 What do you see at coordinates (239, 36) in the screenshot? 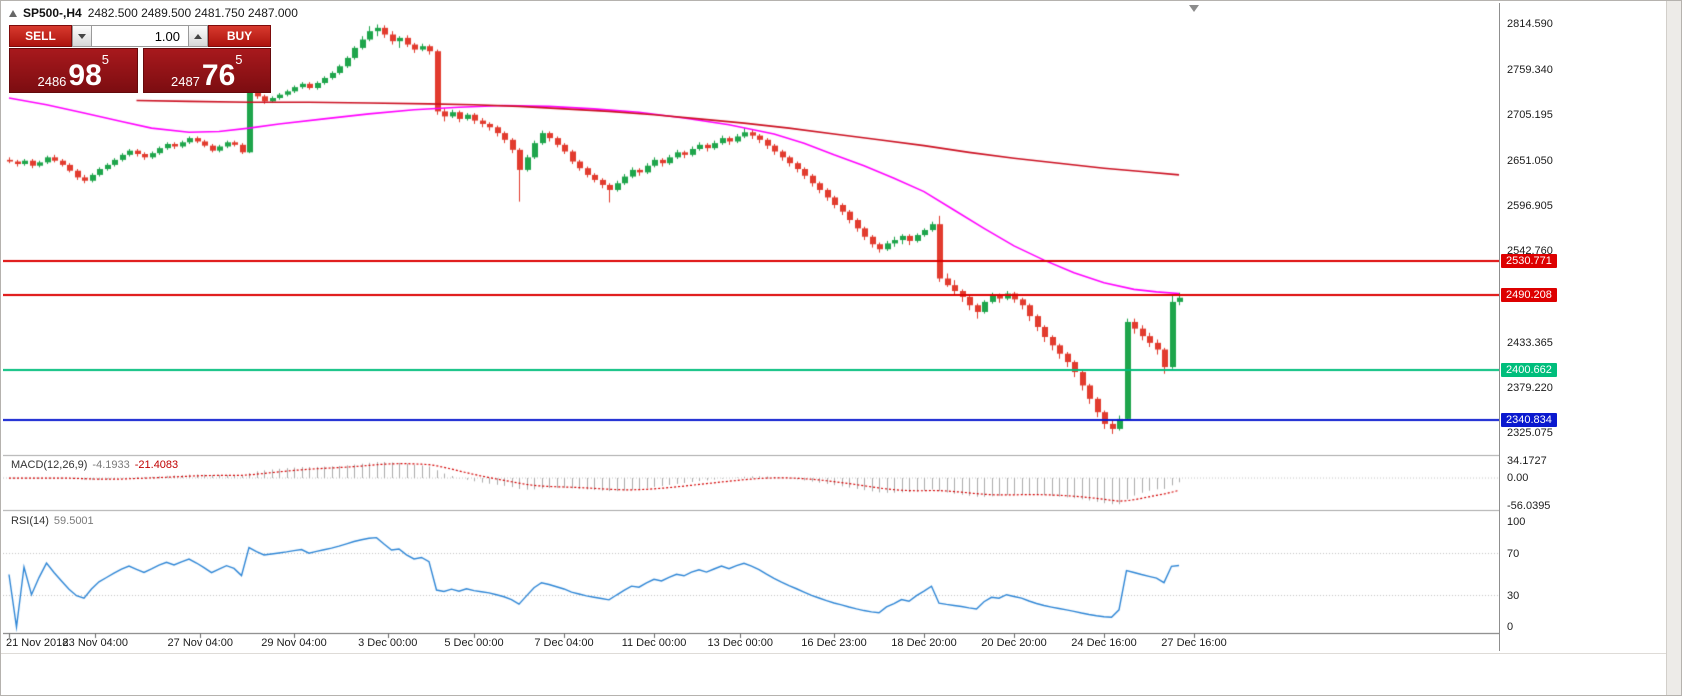
I see `buy-button: BUY` at bounding box center [239, 36].